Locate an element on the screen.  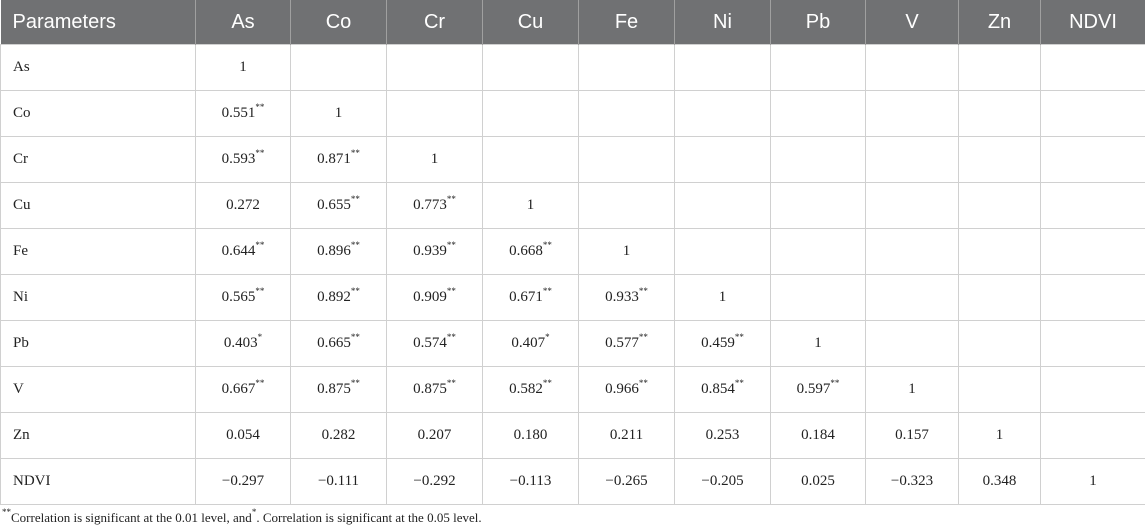
table-cell: 0.459** is located at coordinates (722, 343).